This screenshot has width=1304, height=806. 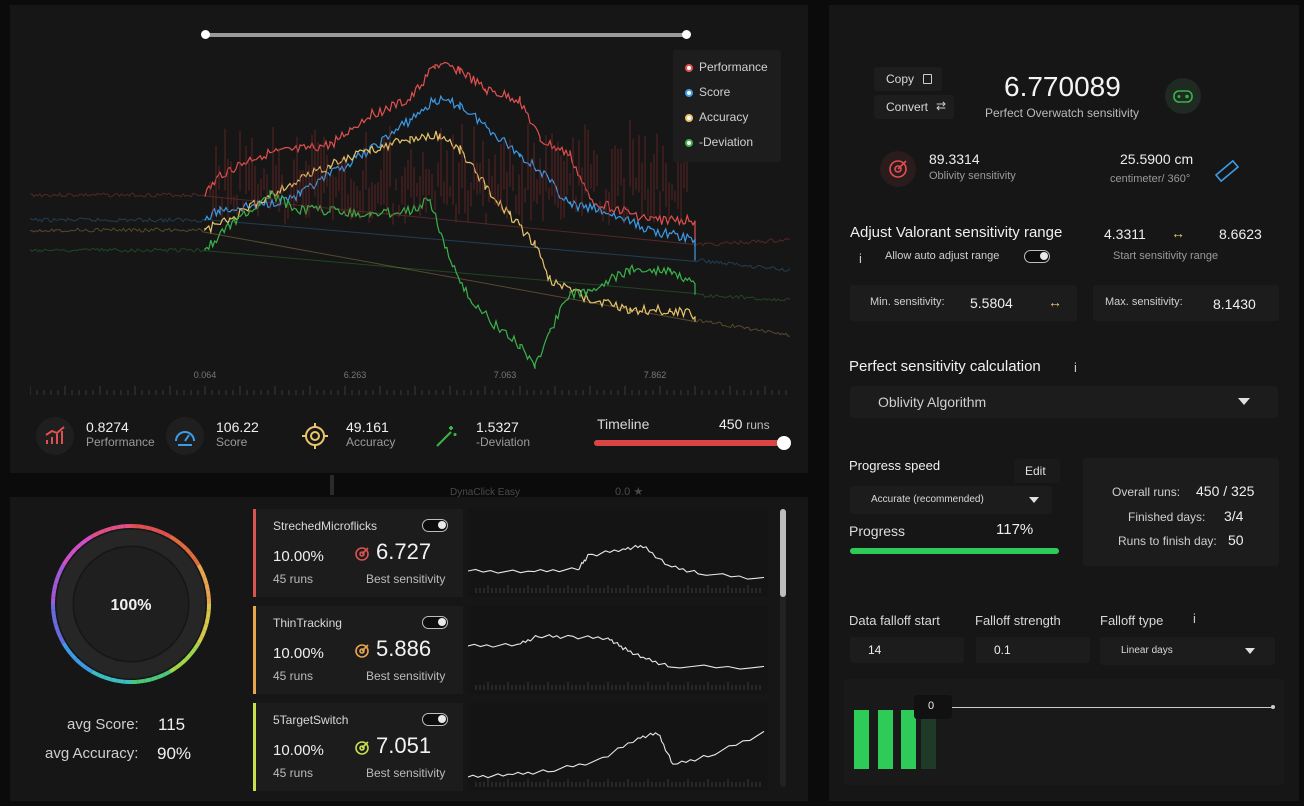 What do you see at coordinates (362, 651) in the screenshot?
I see `sensitivity-icon` at bounding box center [362, 651].